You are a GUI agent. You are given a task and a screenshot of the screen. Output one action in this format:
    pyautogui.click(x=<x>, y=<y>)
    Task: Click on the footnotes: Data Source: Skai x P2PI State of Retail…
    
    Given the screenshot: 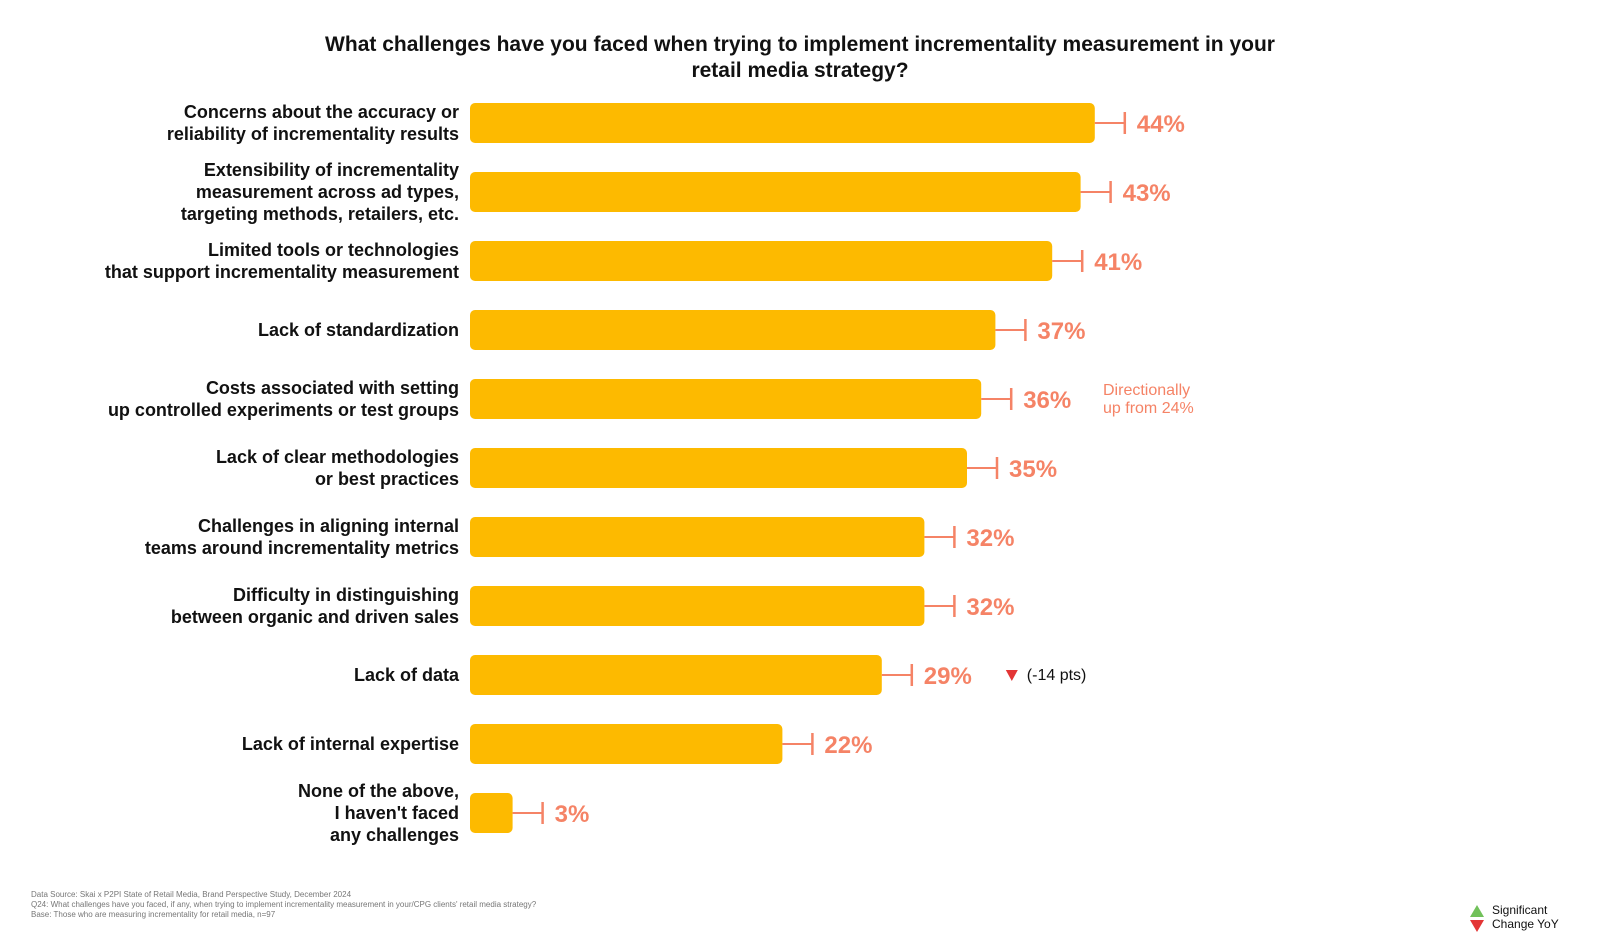 What is the action you would take?
    pyautogui.click(x=481, y=905)
    